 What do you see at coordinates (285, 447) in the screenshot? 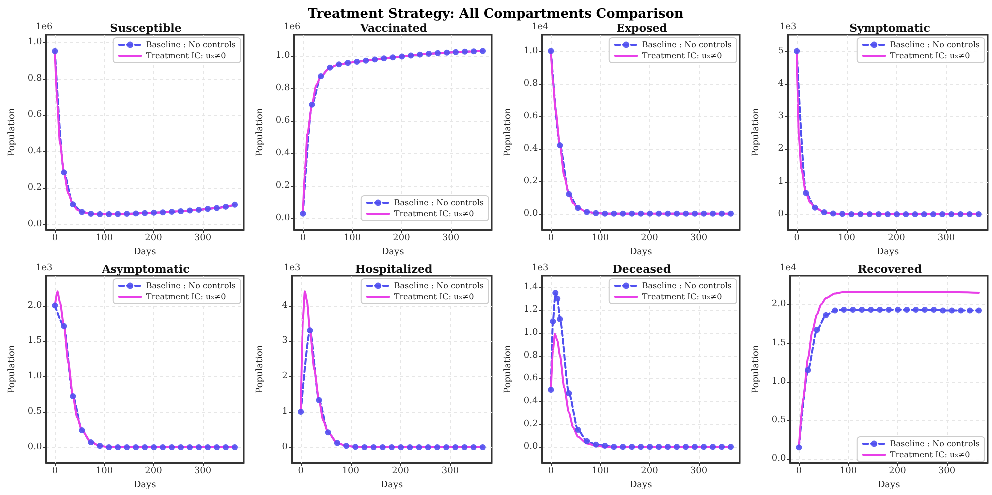
I see `y-tick-label: 0` at bounding box center [285, 447].